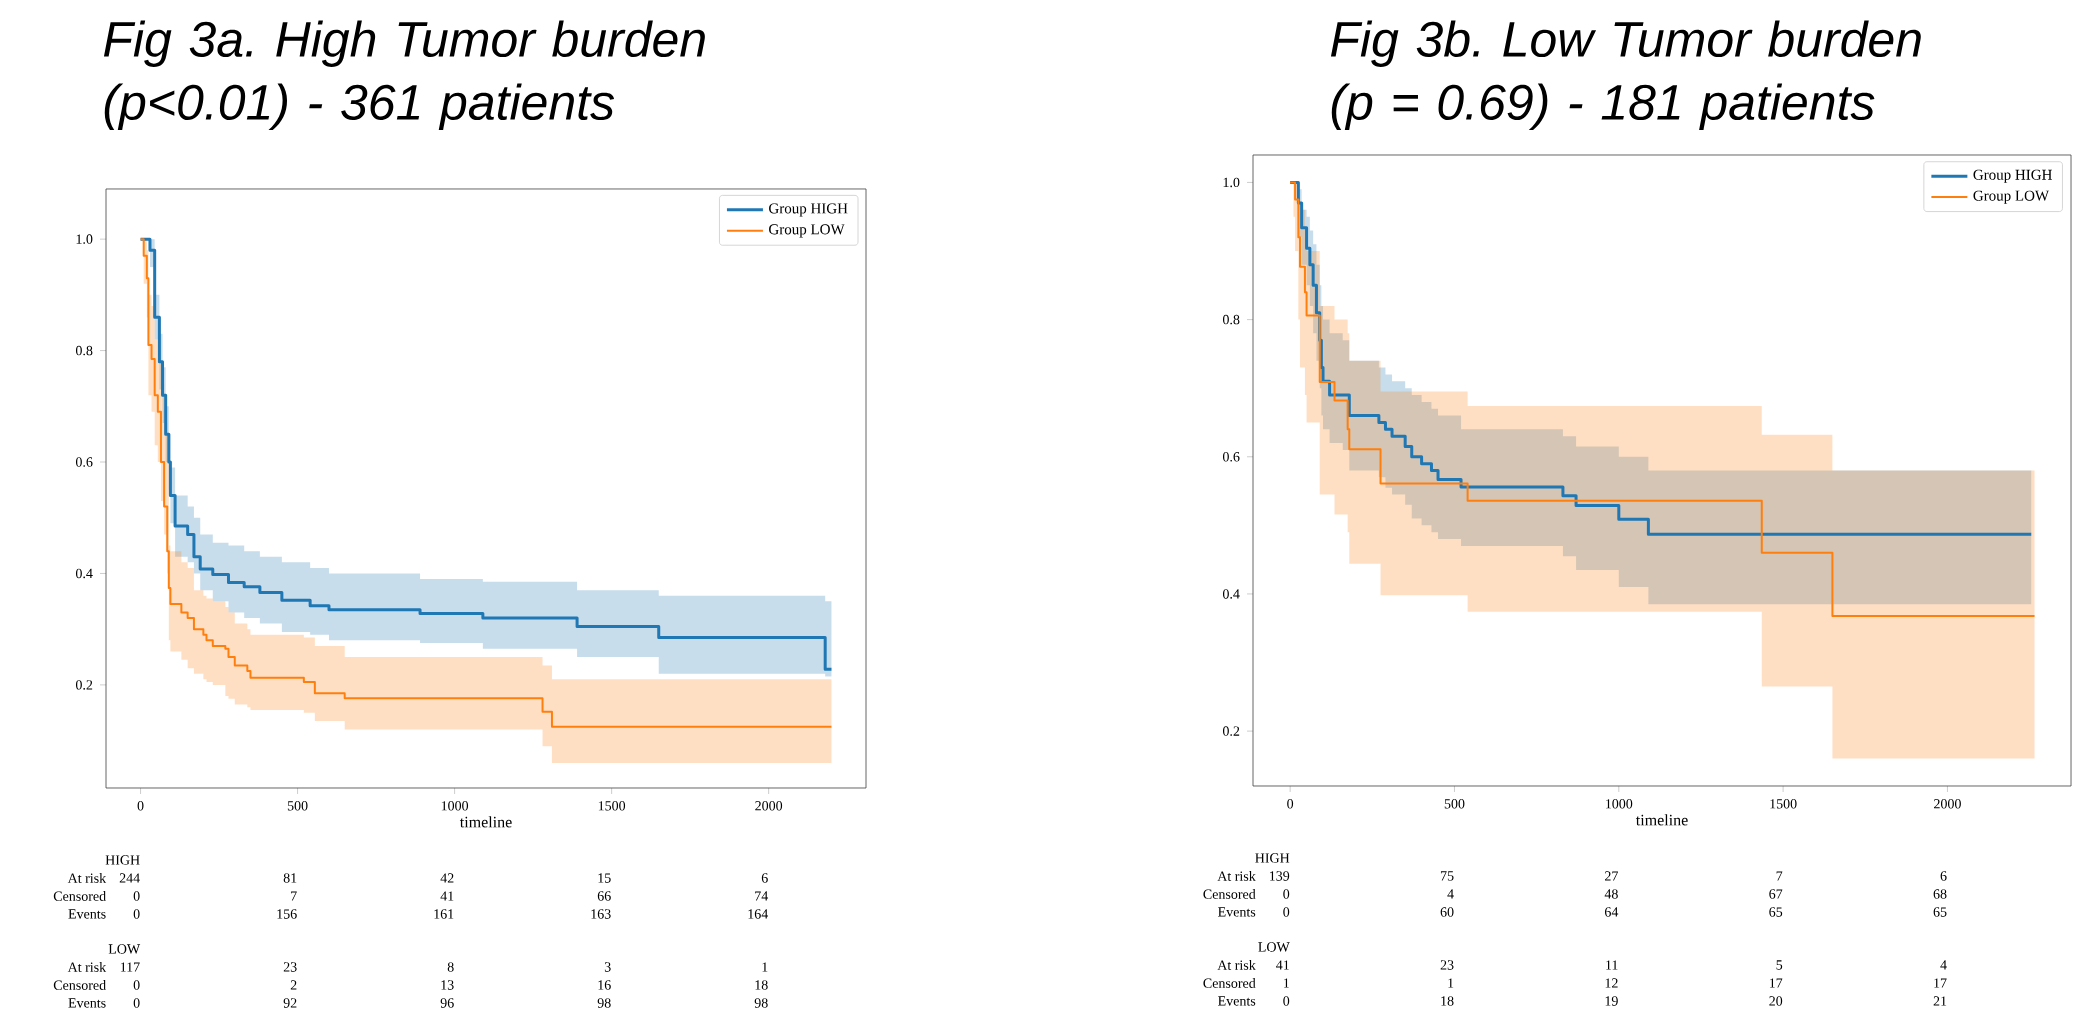 This screenshot has height=1020, width=2074. What do you see at coordinates (1279, 876) in the screenshot?
I see `text: 139` at bounding box center [1279, 876].